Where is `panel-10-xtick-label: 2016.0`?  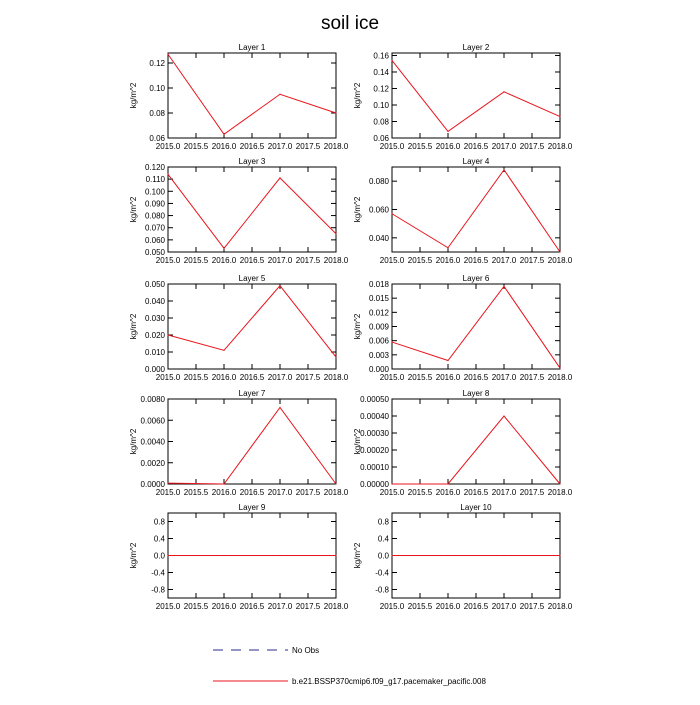
panel-10-xtick-label: 2016.0 is located at coordinates (448, 606).